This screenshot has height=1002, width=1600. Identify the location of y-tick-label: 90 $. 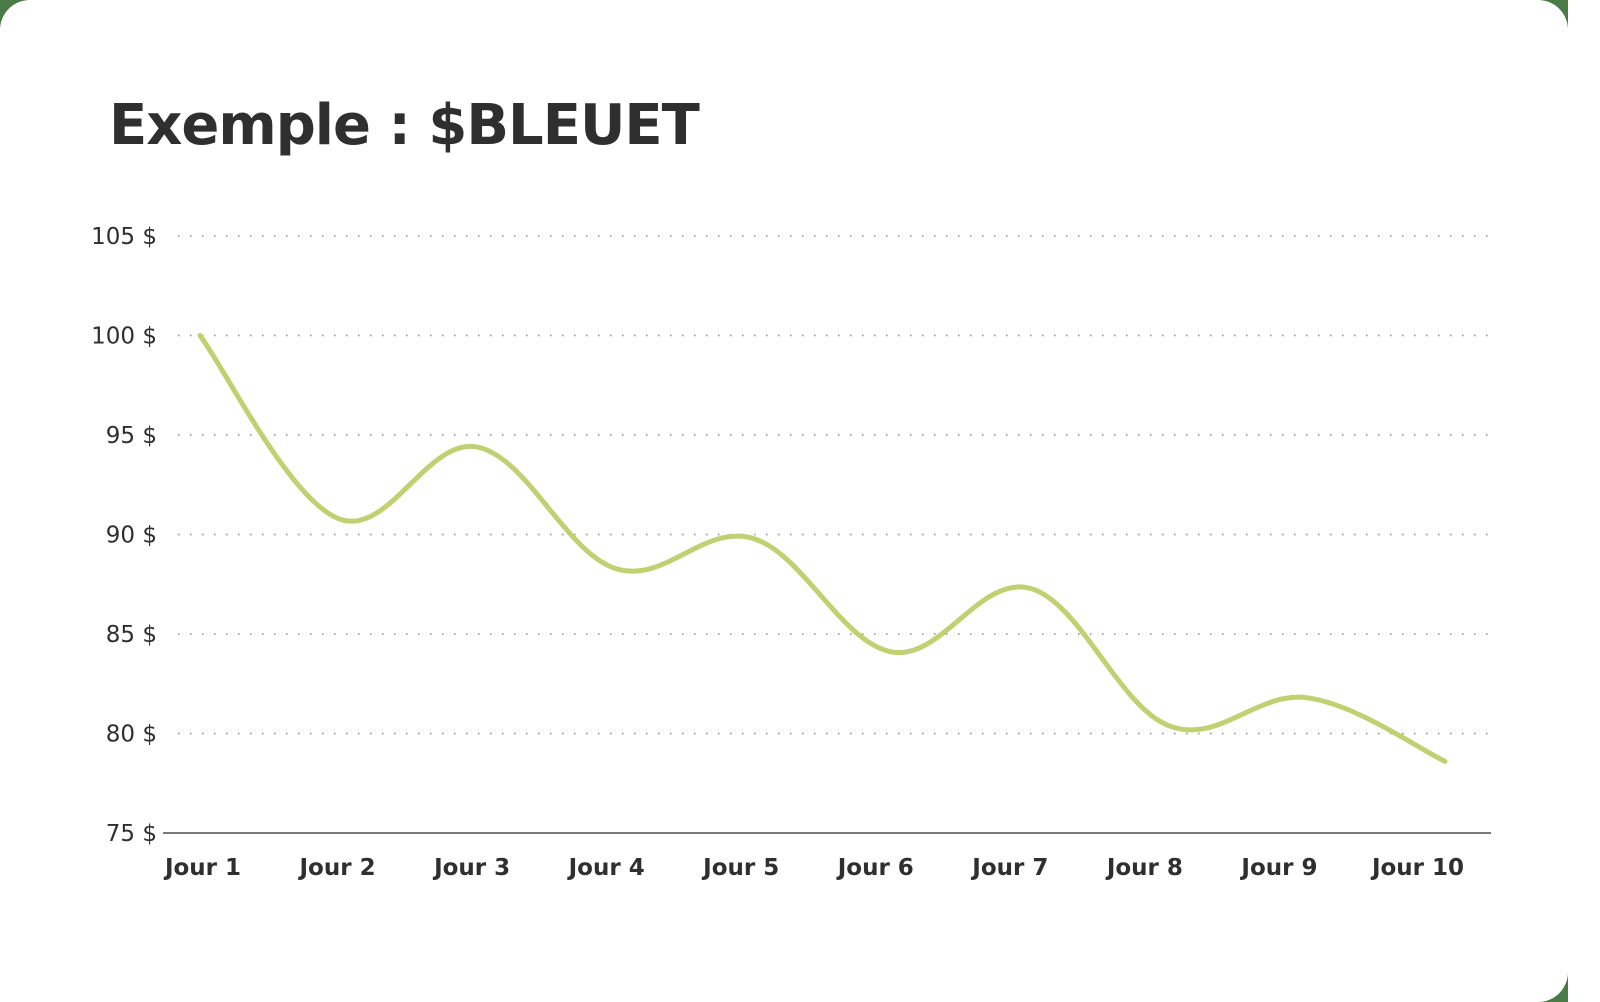
(131, 536).